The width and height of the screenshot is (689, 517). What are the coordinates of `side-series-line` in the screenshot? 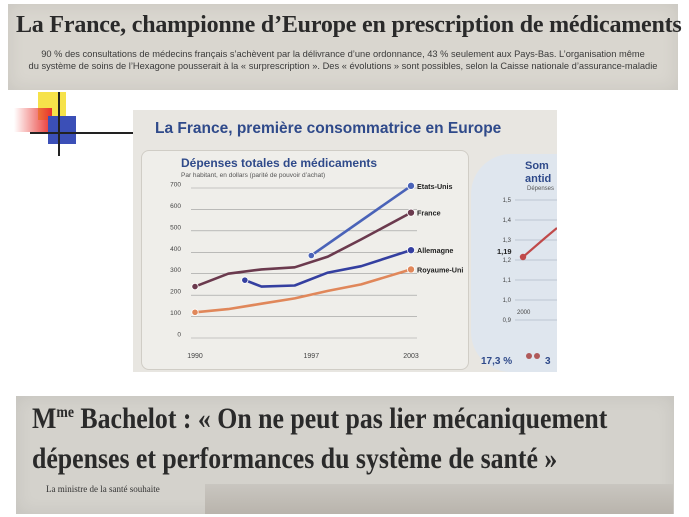 It's located at (539, 242).